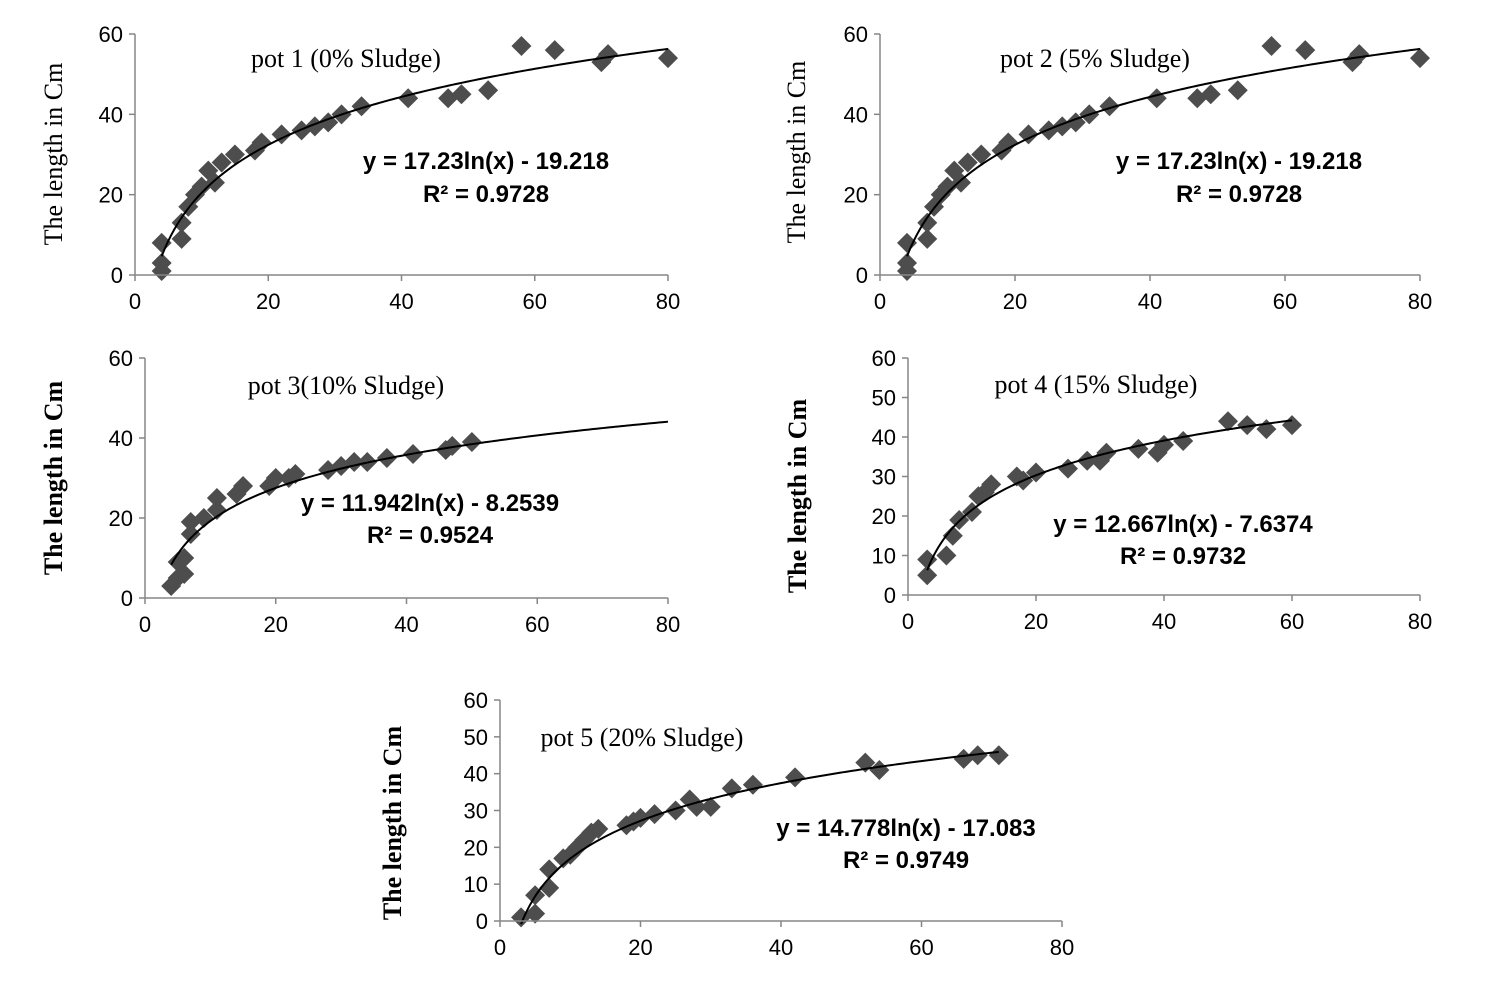  Describe the element at coordinates (884, 556) in the screenshot. I see `y-tick-label: 10` at that location.